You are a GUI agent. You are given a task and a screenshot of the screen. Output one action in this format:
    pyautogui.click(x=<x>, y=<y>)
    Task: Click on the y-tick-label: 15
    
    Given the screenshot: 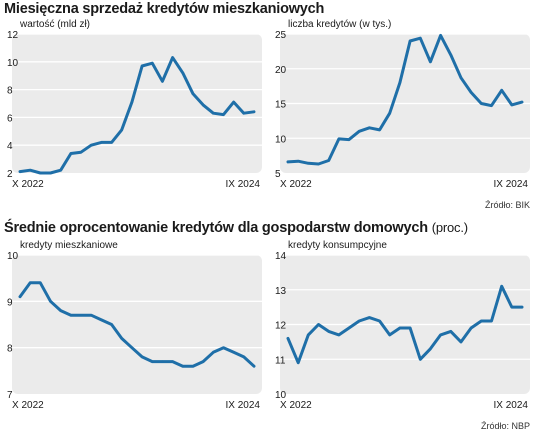 What is the action you would take?
    pyautogui.click(x=281, y=105)
    